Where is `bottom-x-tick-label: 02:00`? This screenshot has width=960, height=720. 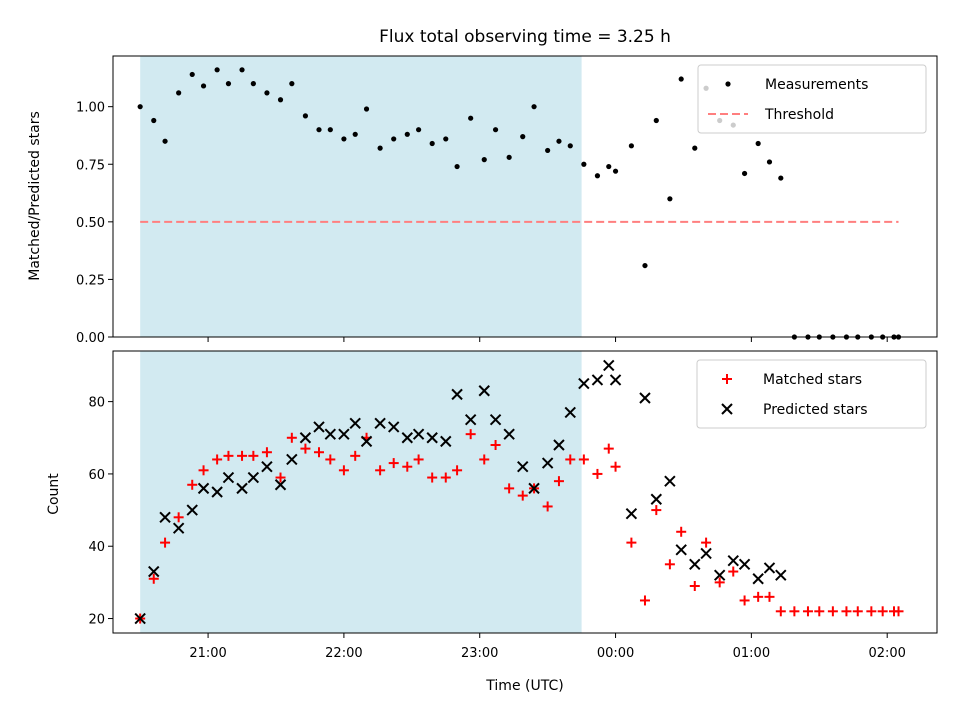 bottom-x-tick-label: 02:00 is located at coordinates (886, 653).